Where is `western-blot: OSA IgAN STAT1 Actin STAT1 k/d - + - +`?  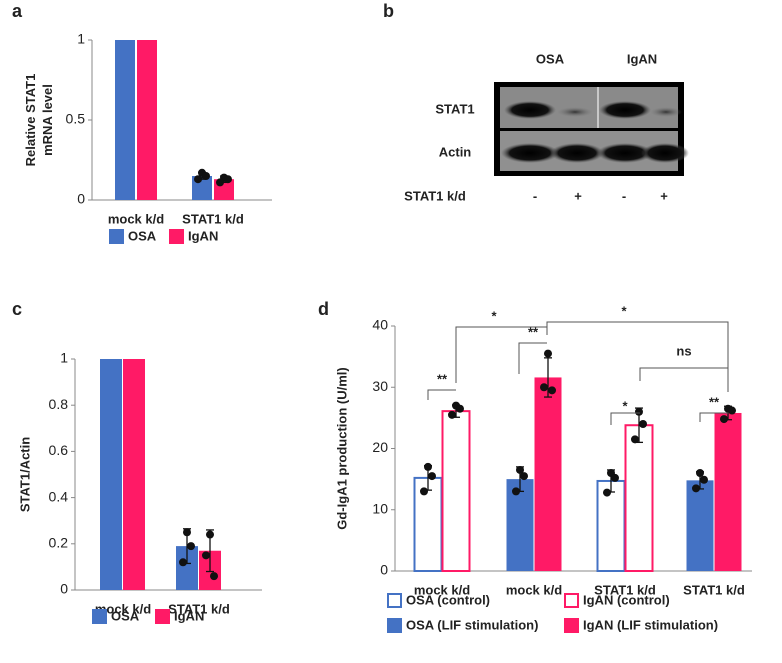 western-blot: OSA IgAN STAT1 Actin STAT1 k/d - + - + is located at coordinates (546, 127).